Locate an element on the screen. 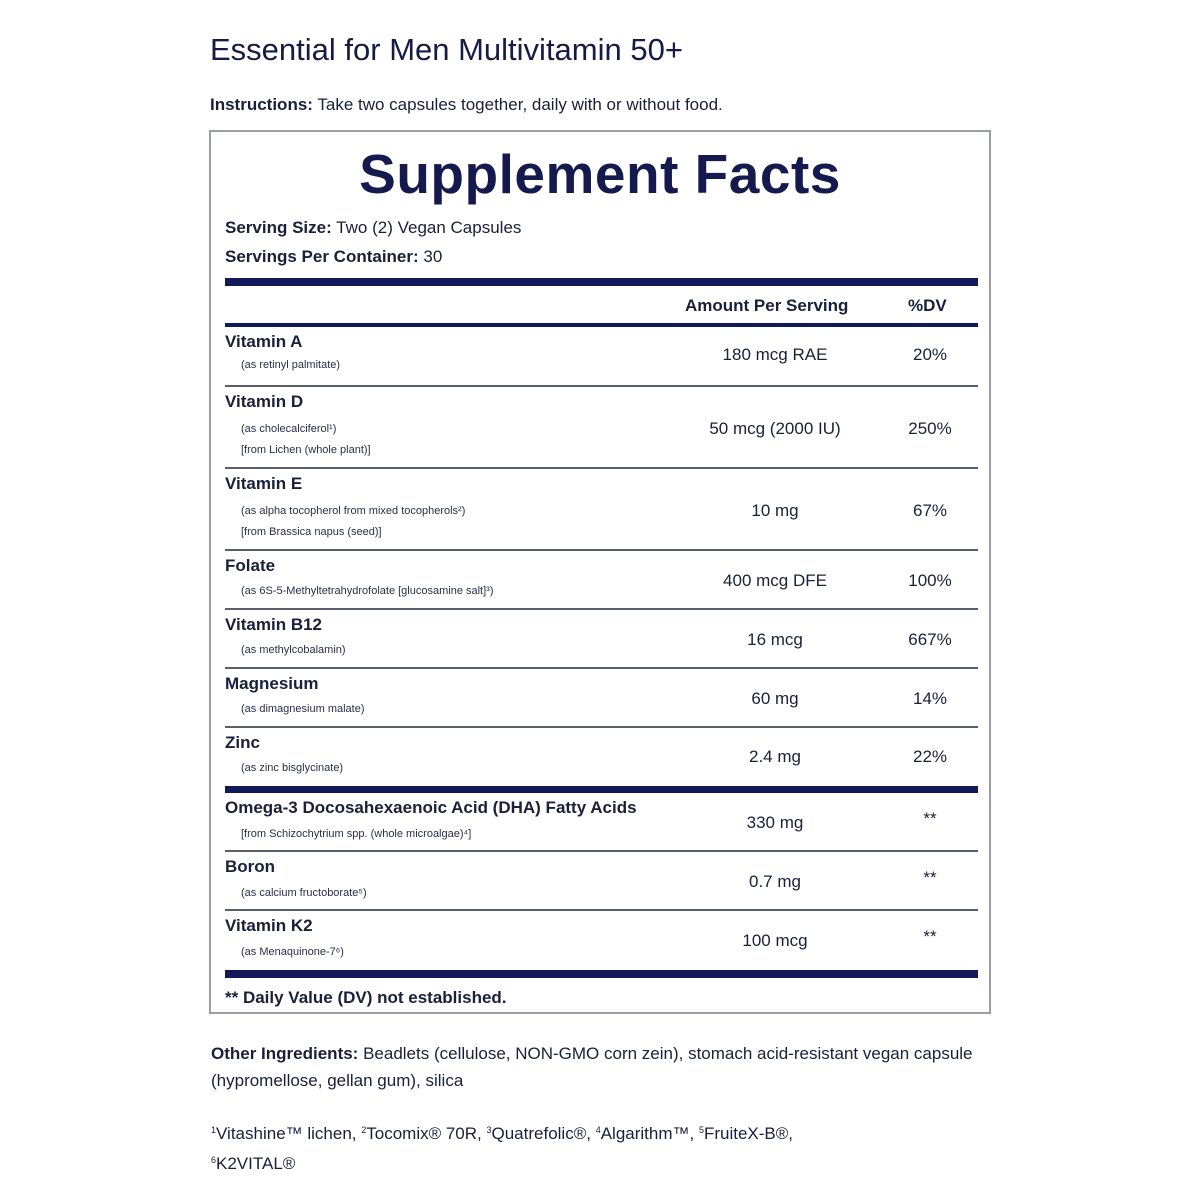 The image size is (1200, 1200). nutrient-amount: 0.7 mg is located at coordinates (775, 881).